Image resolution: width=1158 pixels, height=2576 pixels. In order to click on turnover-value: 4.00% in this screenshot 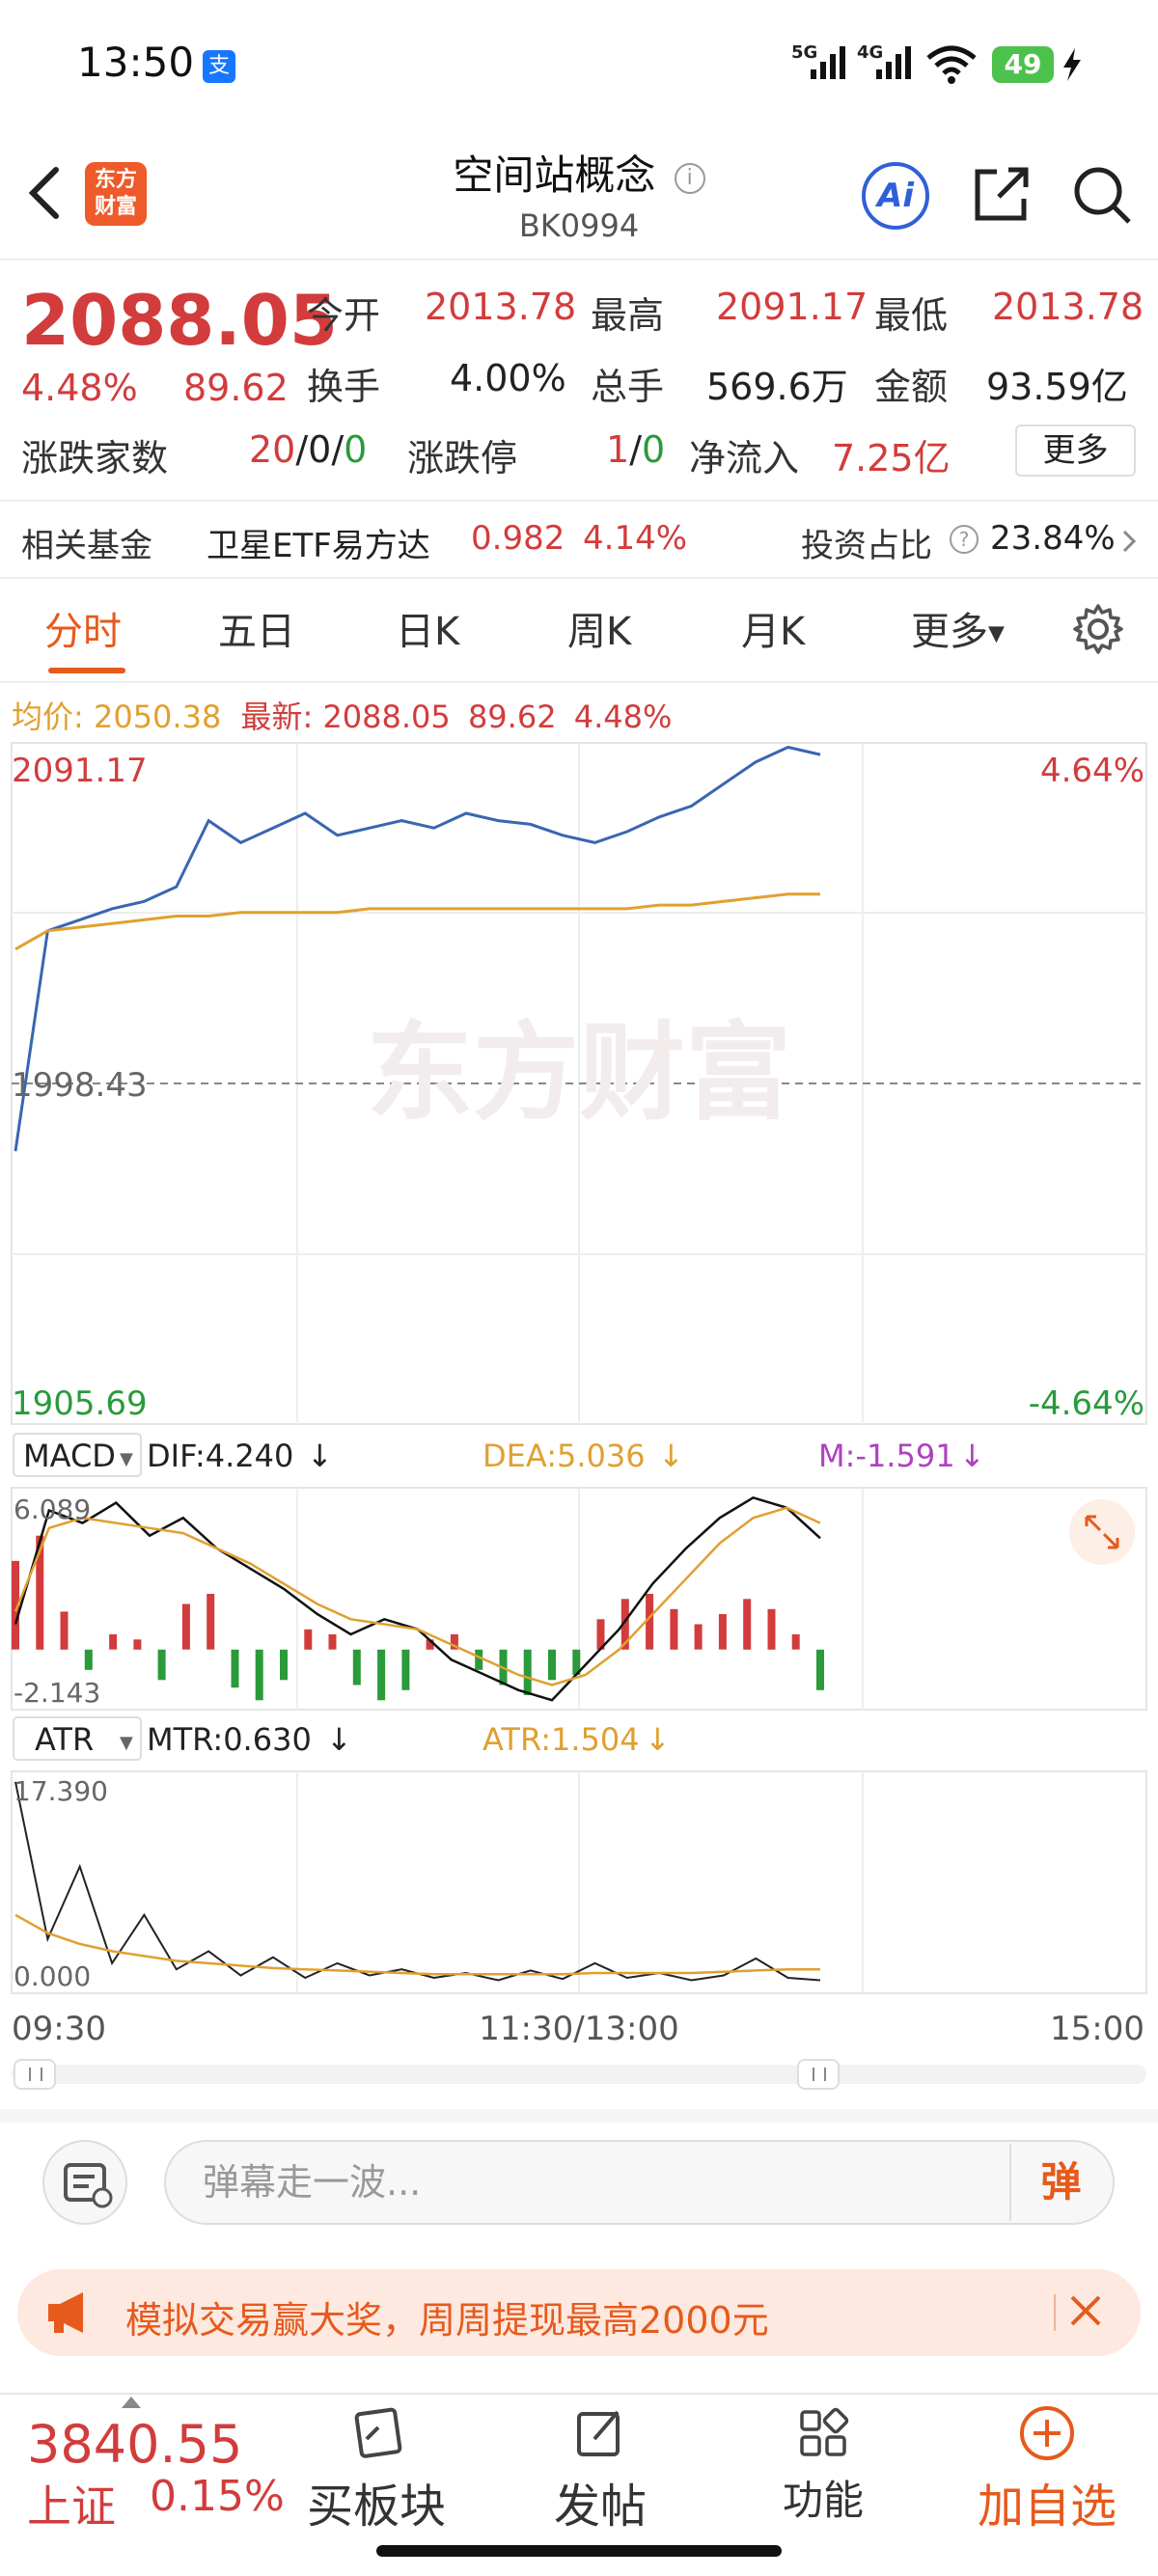, I will do `click(508, 378)`.